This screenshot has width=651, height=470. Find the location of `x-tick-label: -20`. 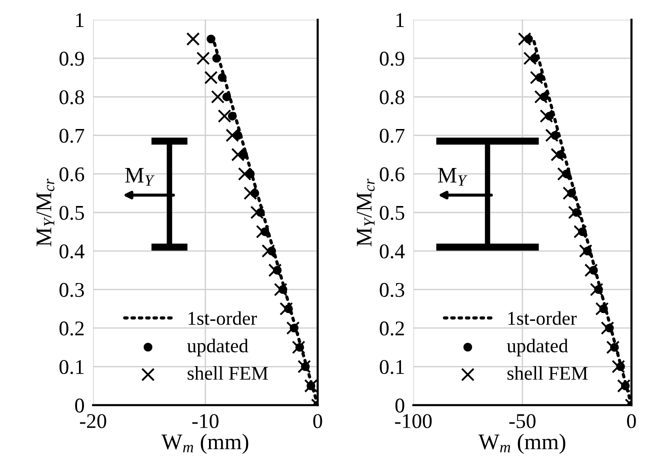

x-tick-label: -20 is located at coordinates (93, 421).